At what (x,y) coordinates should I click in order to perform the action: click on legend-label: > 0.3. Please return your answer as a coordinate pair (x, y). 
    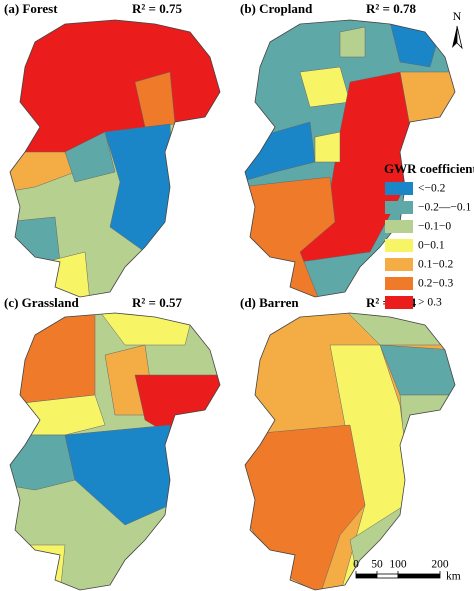
    Looking at the image, I should click on (430, 303).